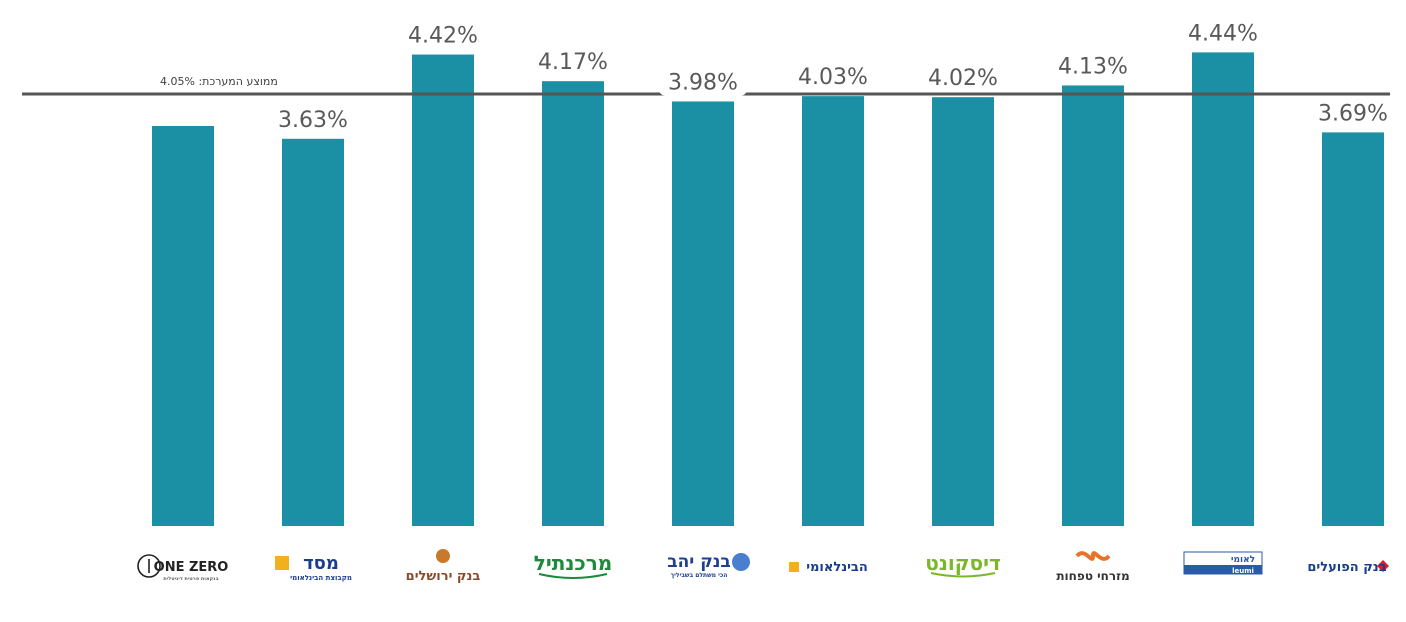  Describe the element at coordinates (190, 579) in the screenshot. I see `svg-text: בנקאות פרטית דיגיטלית` at that location.